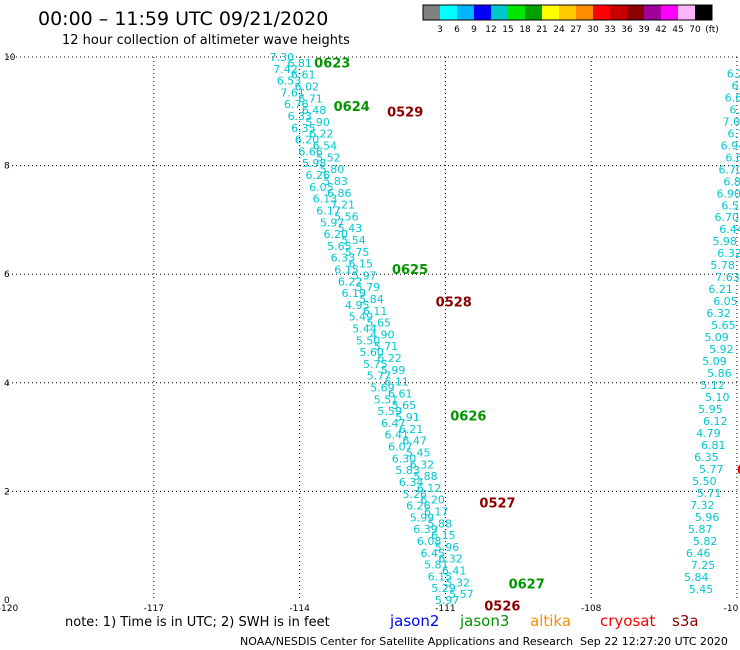  Describe the element at coordinates (352, 107) in the screenshot. I see `pass-time-label: 0624` at that location.